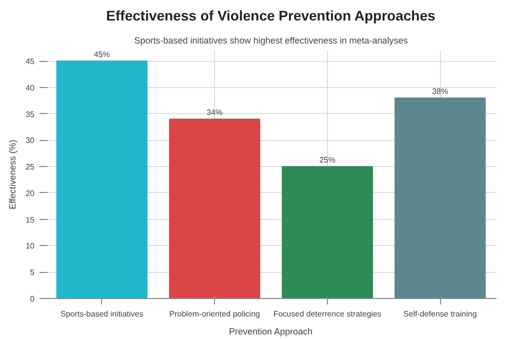 The width and height of the screenshot is (508, 339). Describe the element at coordinates (31, 114) in the screenshot. I see `y-tick-label: 35` at that location.